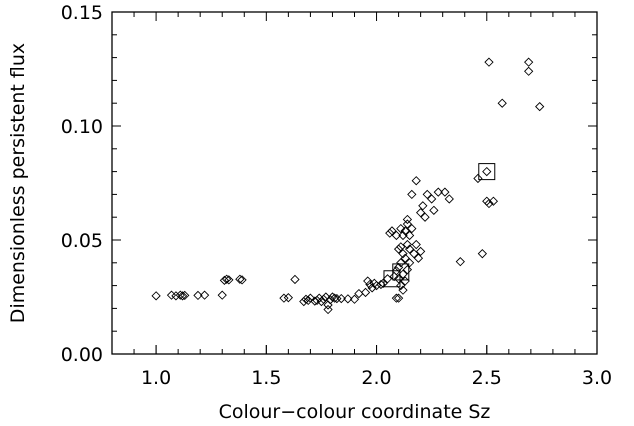  What do you see at coordinates (355, 412) in the screenshot?
I see `x-axis-label: Colour−colour coordinate Sz` at bounding box center [355, 412].